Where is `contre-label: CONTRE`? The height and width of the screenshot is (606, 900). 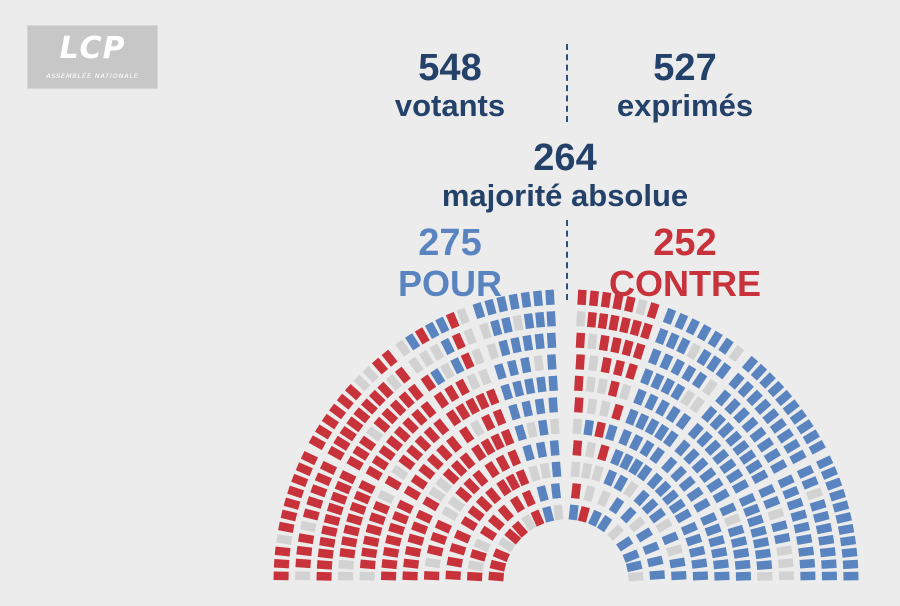 contre-label: CONTRE is located at coordinates (685, 283).